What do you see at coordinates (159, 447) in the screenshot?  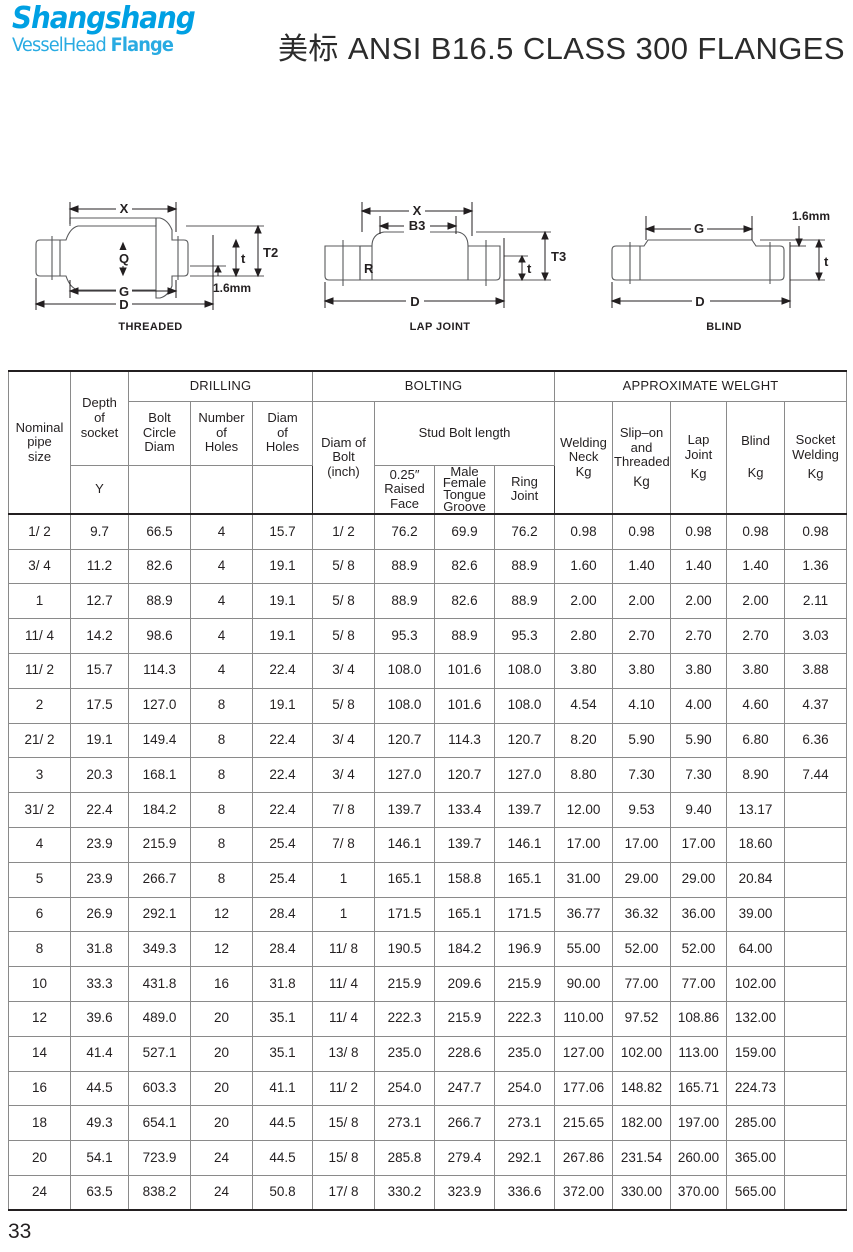 I see `th-bcd-l3: Diam` at bounding box center [159, 447].